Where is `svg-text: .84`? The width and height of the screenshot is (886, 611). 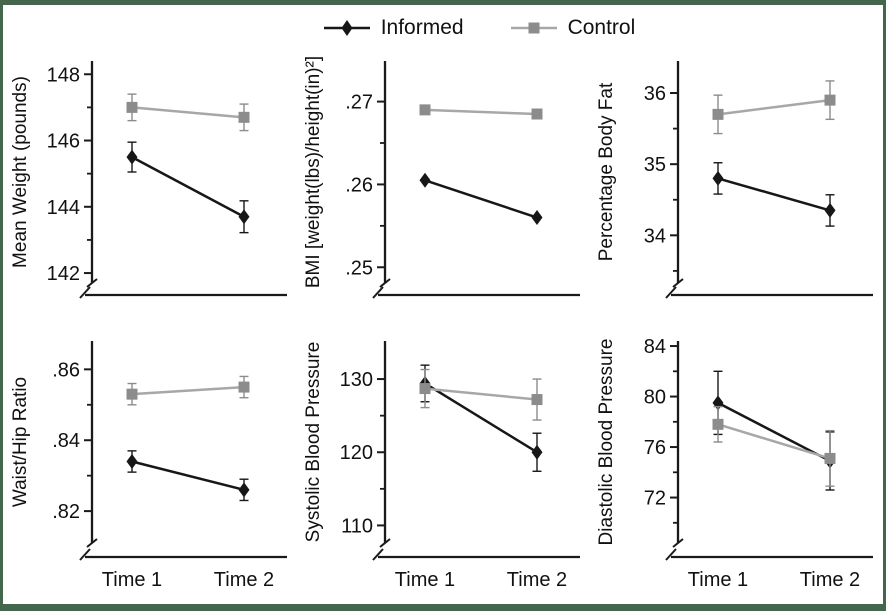
svg-text: .84 is located at coordinates (66, 441).